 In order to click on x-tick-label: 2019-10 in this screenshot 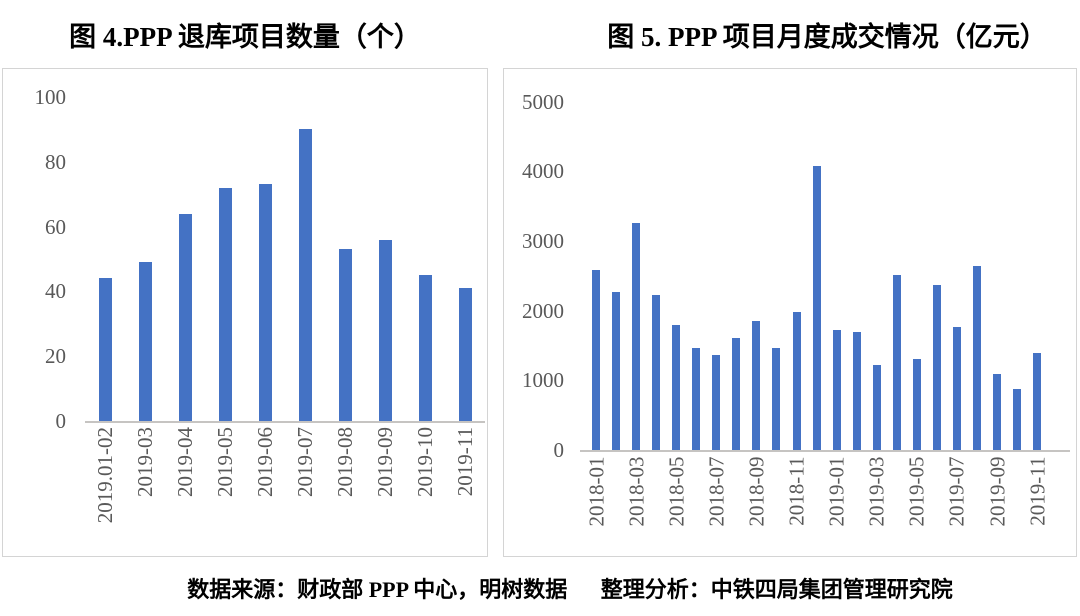, I will do `click(425, 462)`.